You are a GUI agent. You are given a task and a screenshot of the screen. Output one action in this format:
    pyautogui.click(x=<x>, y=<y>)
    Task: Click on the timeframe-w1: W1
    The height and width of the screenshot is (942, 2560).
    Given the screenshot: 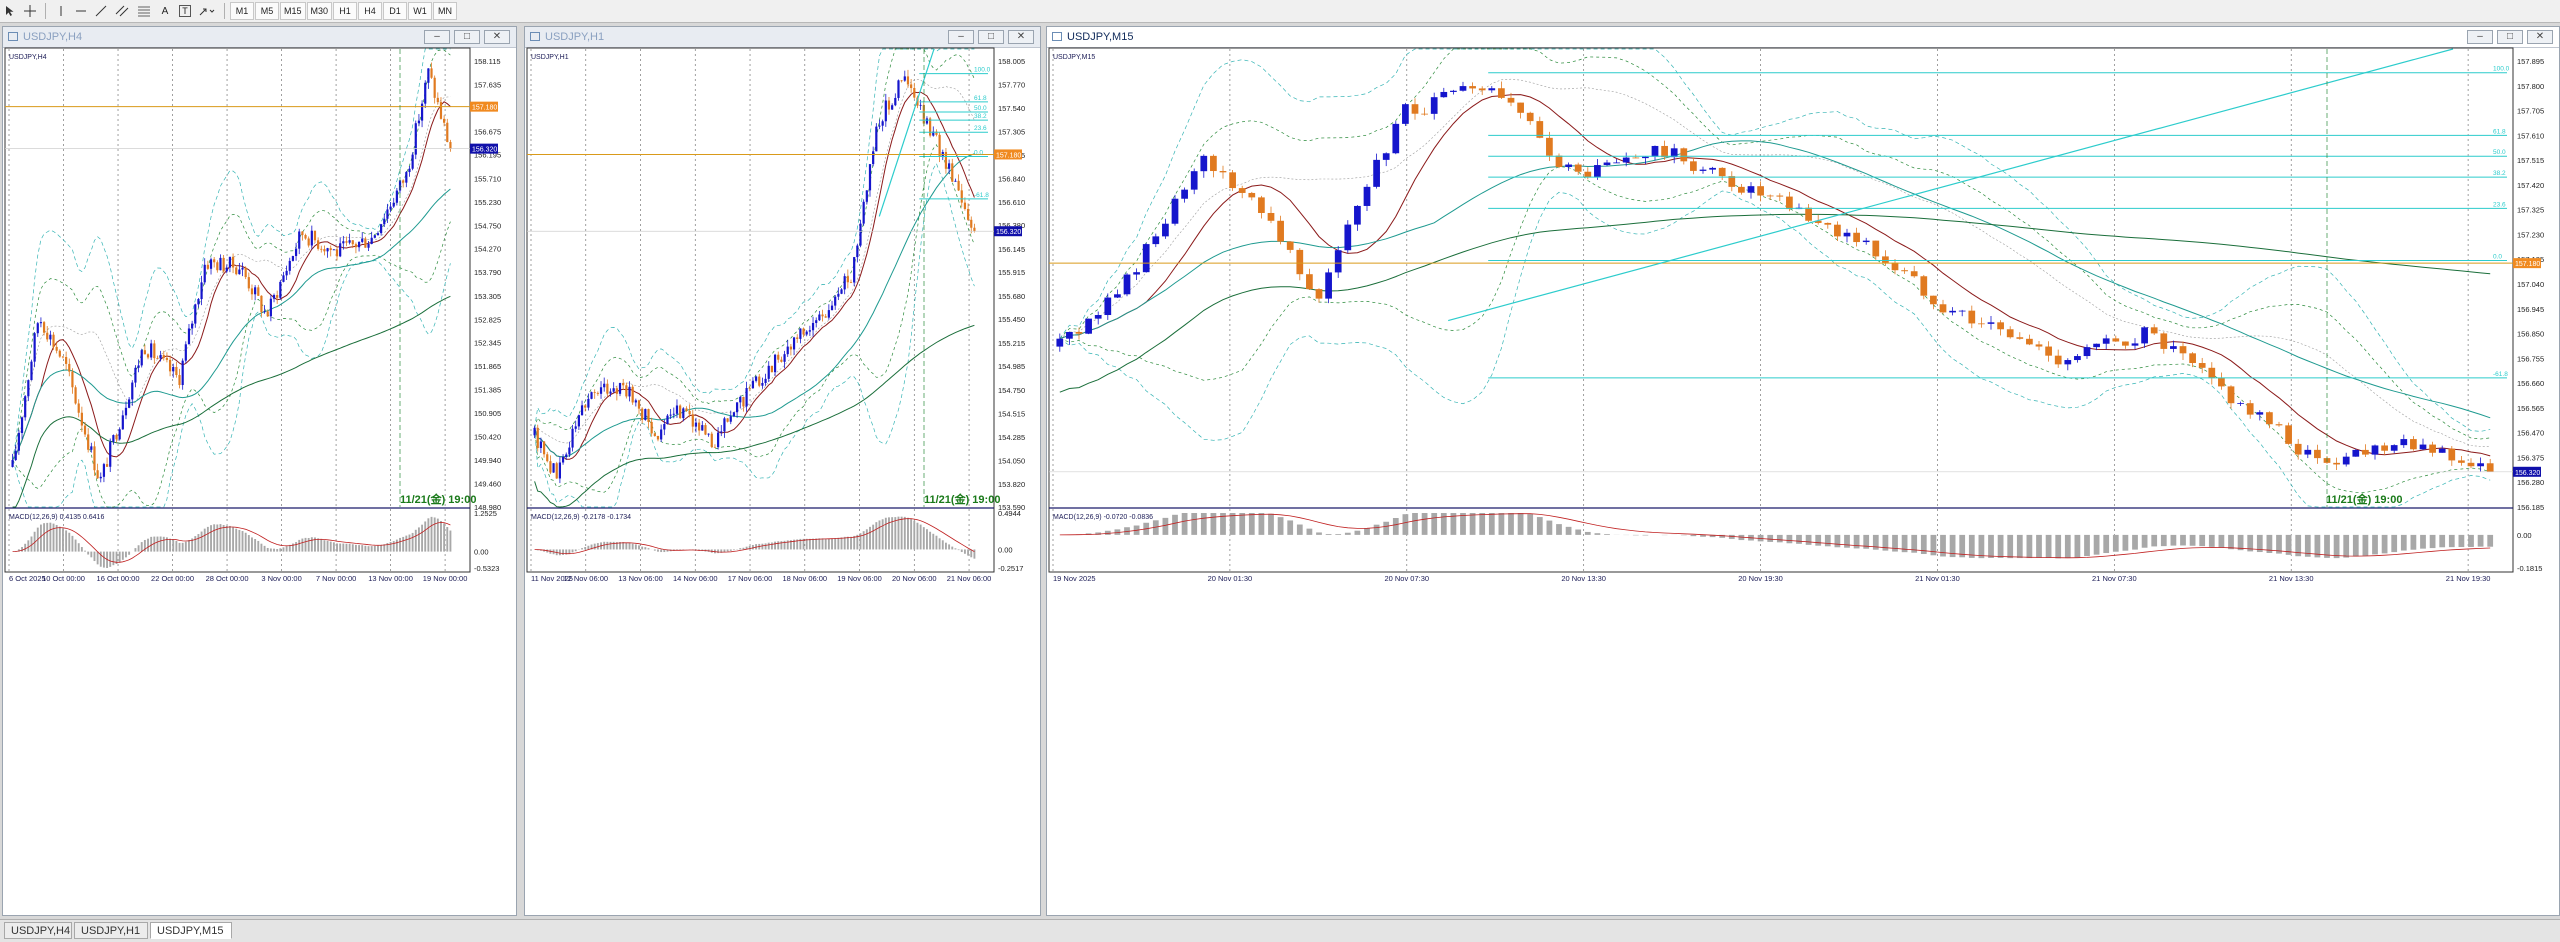 What is the action you would take?
    pyautogui.click(x=420, y=11)
    